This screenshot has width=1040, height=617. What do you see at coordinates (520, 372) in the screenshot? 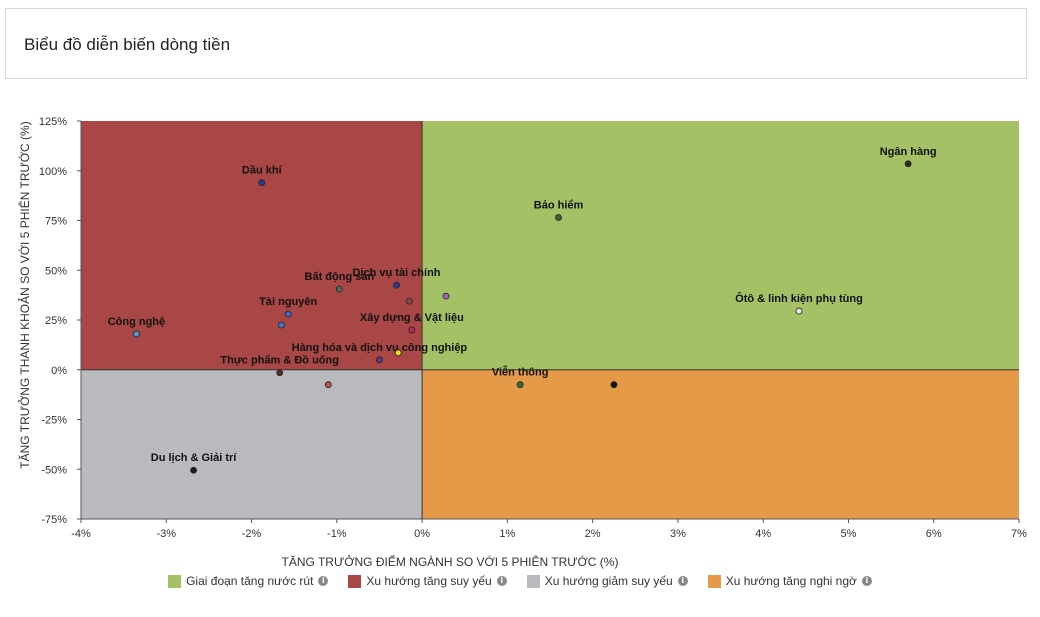
I see `point-label: Viễn thông` at bounding box center [520, 372].